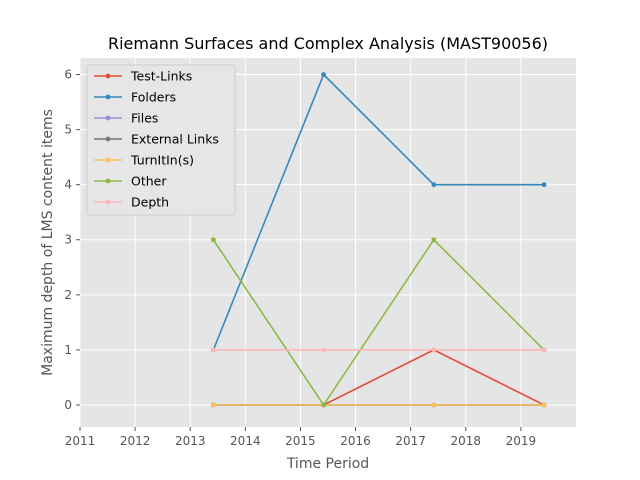 The width and height of the screenshot is (640, 480). I want to click on x-tick-label: 2014, so click(245, 441).